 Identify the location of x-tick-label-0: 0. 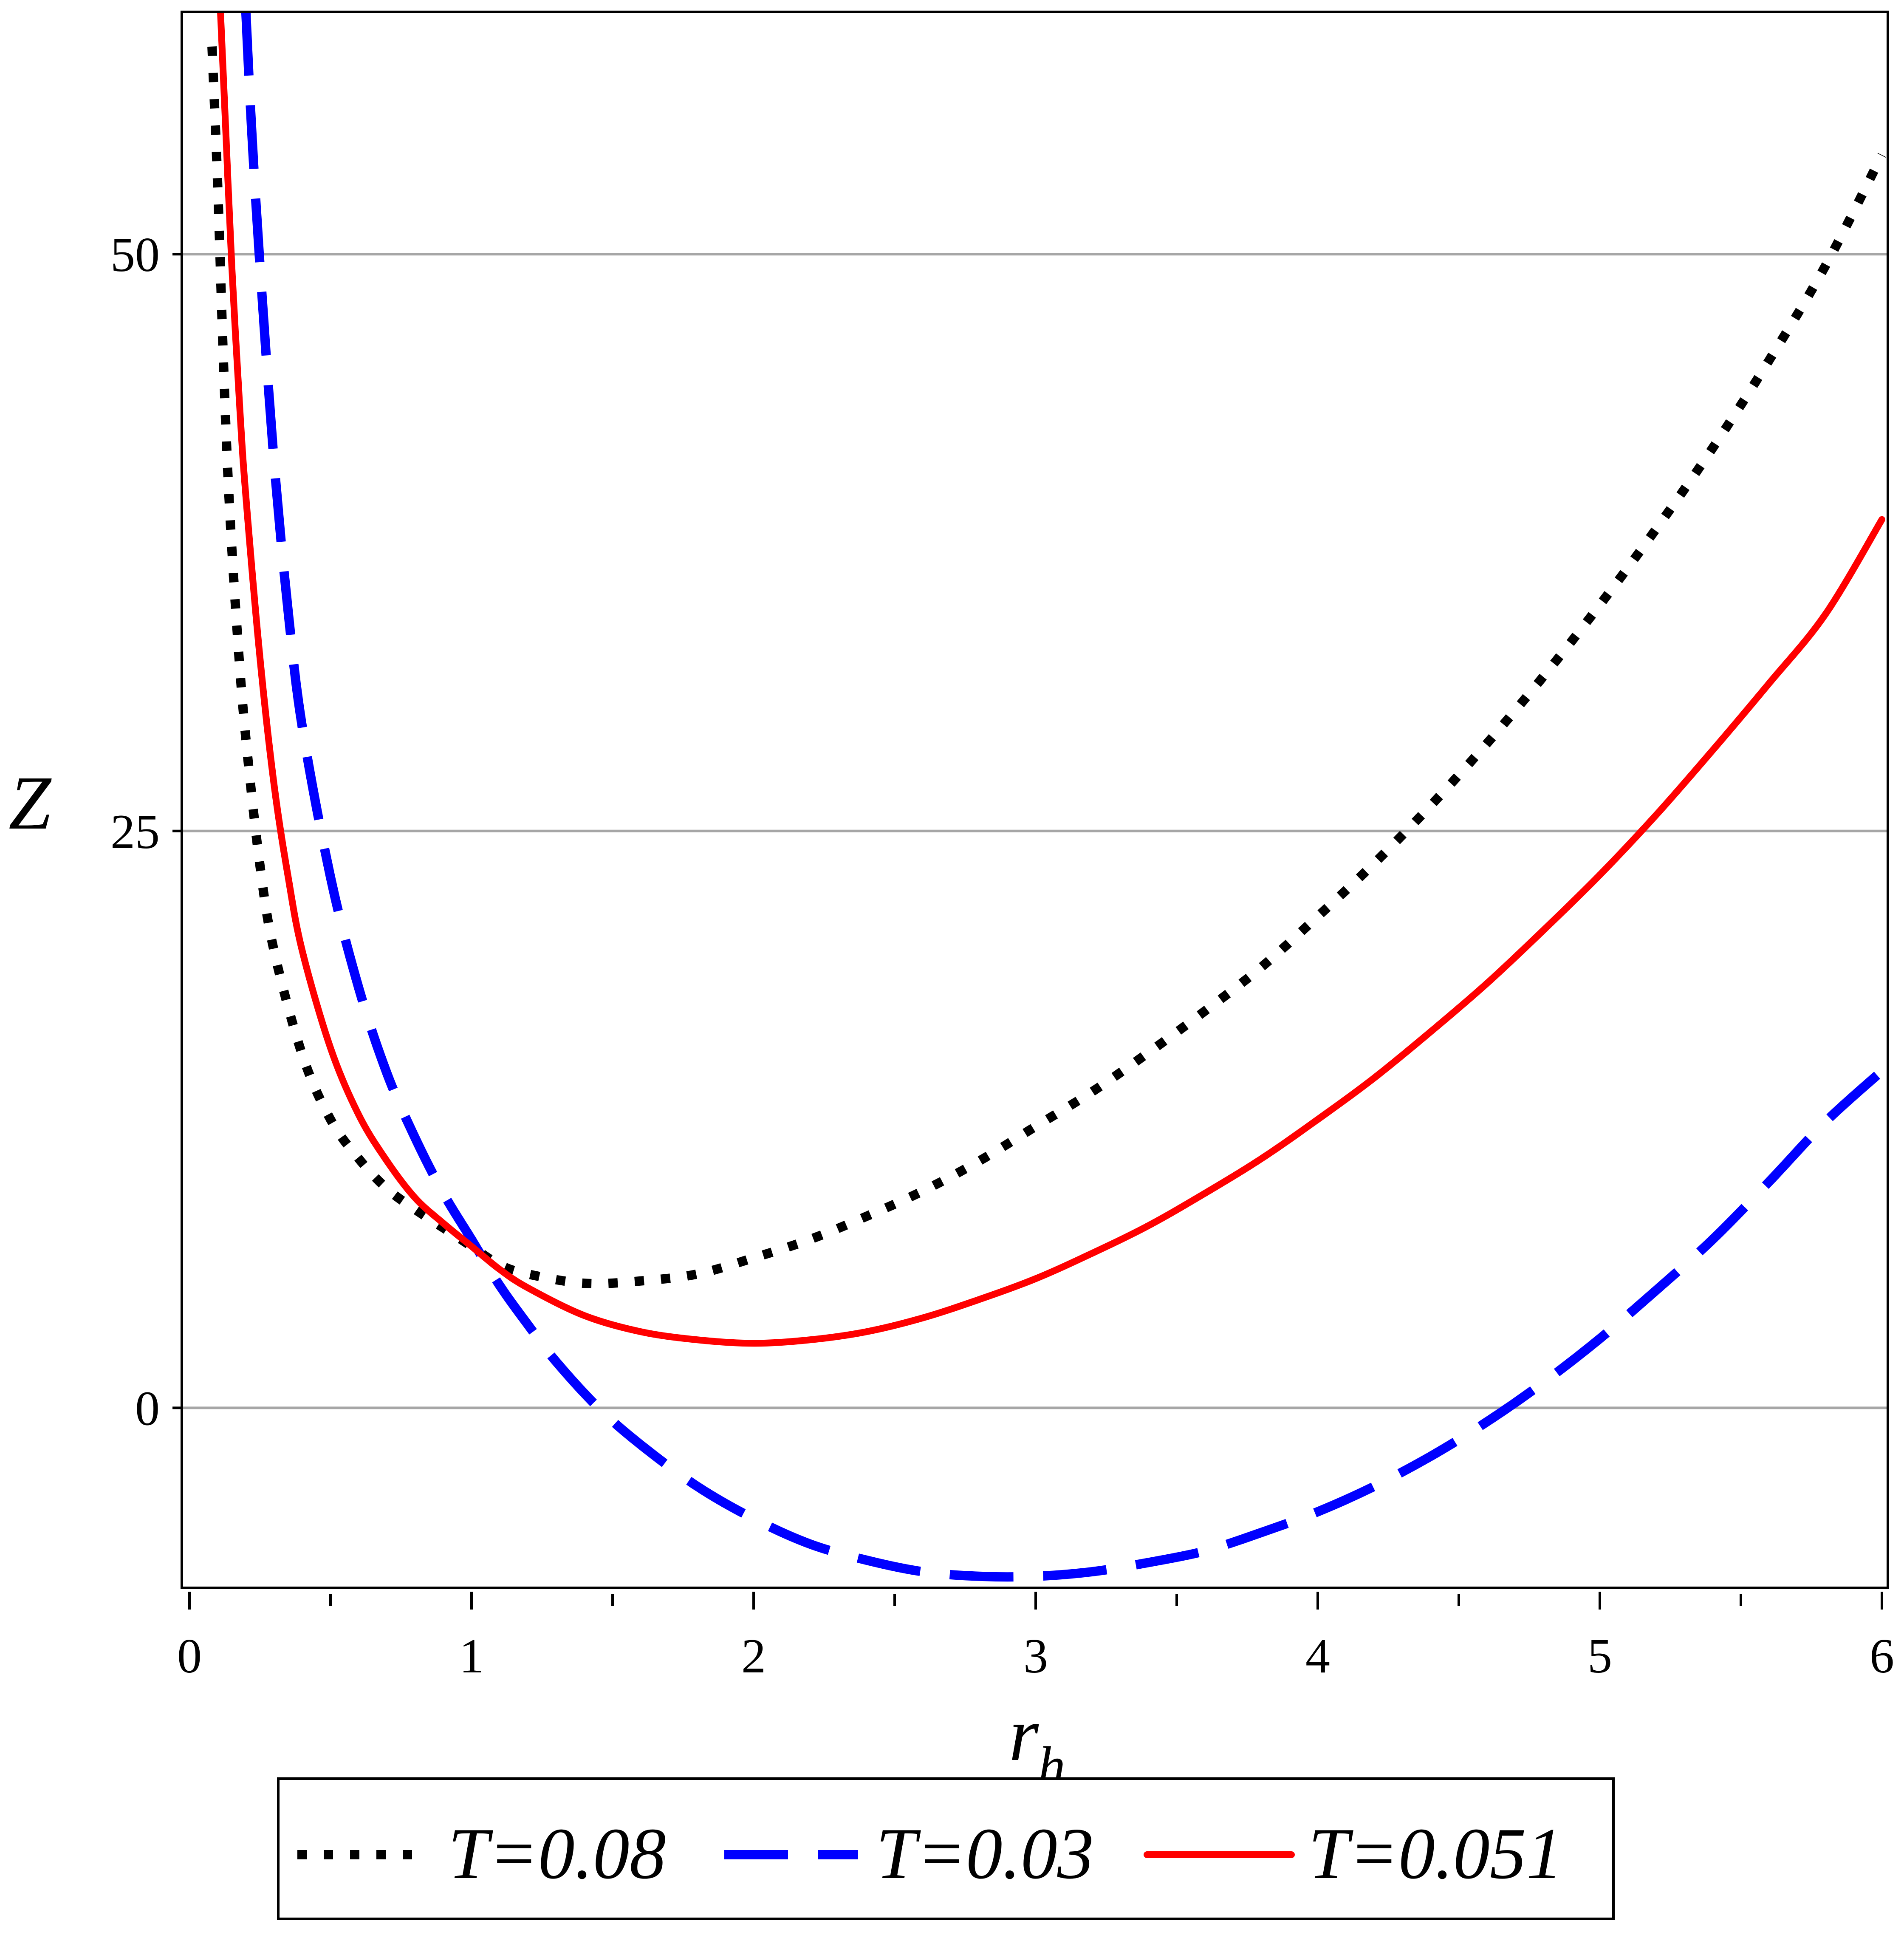
(189, 1656).